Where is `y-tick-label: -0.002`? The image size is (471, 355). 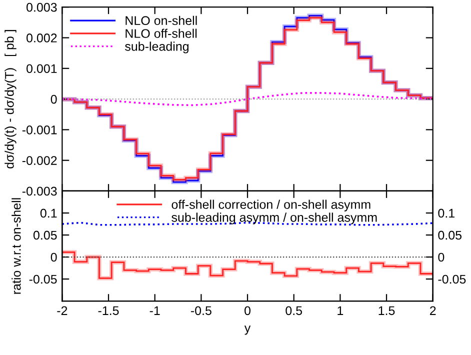
y-tick-label: -0.002 is located at coordinates (39, 160).